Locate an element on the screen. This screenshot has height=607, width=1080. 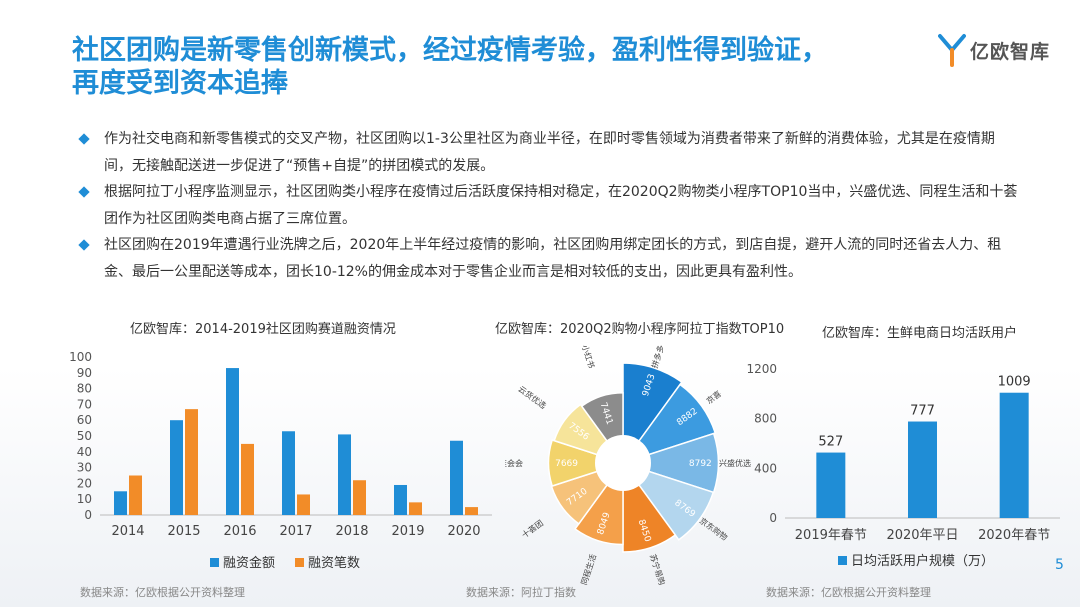
bar-data-label: 777 is located at coordinates (922, 411).